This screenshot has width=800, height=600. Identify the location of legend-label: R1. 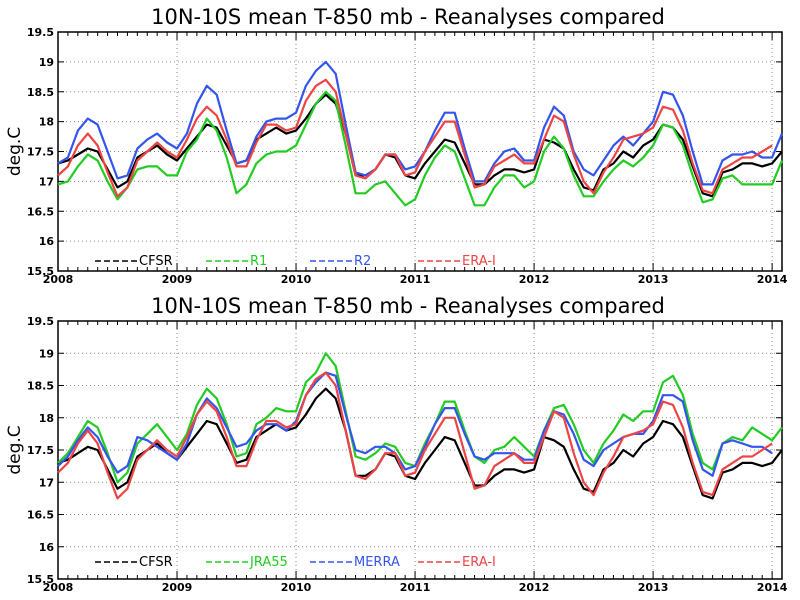
(258, 261).